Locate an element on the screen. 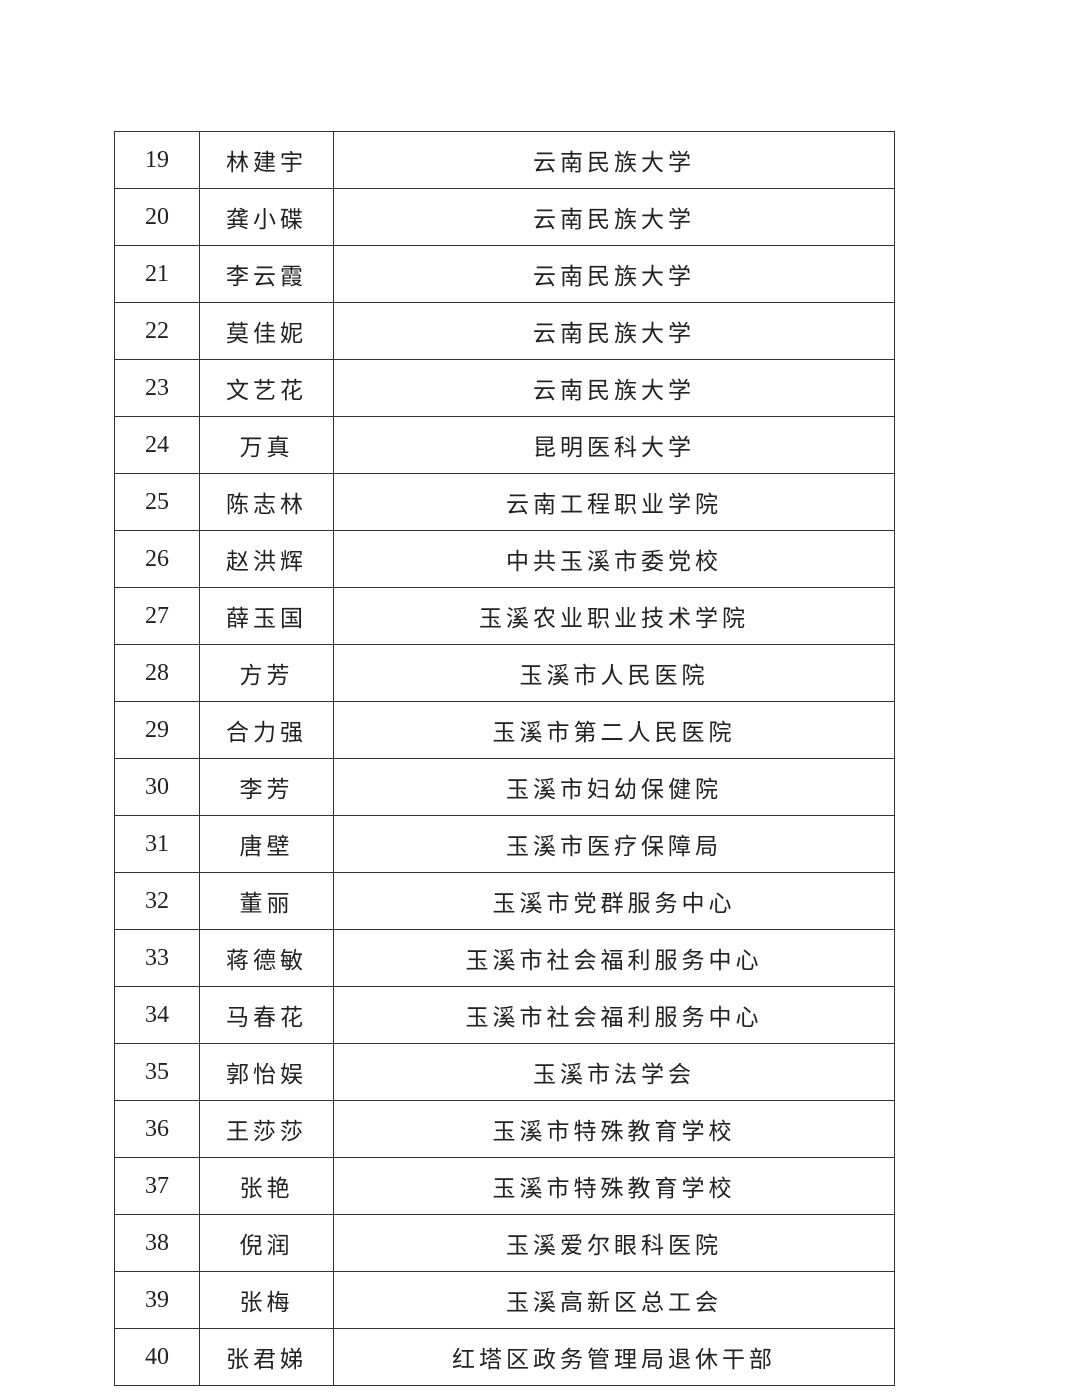 This screenshot has height=1399, width=1080. table-row: 36 王莎莎 玉溪市特殊教育学校 is located at coordinates (504, 1129).